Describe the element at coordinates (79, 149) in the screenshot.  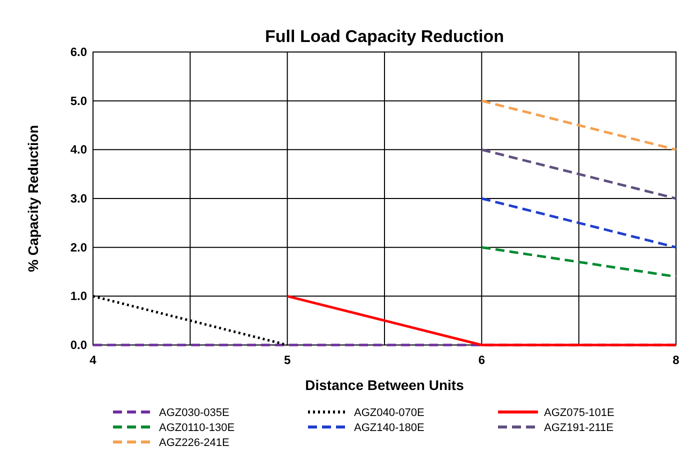
I see `y-tick-label: 4.0` at that location.